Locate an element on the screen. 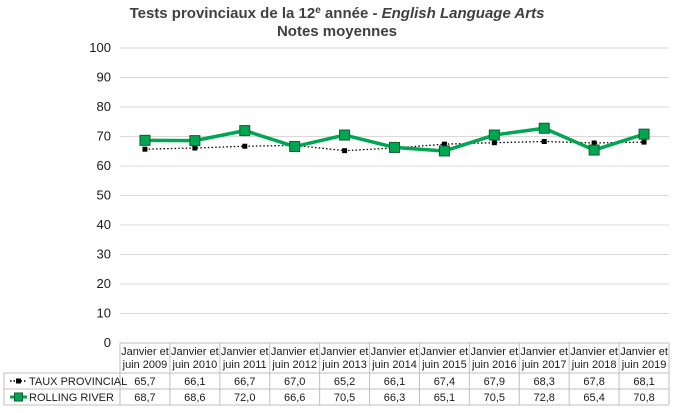 This screenshot has width=675, height=413. x-category-label: juin 2011 is located at coordinates (244, 365).